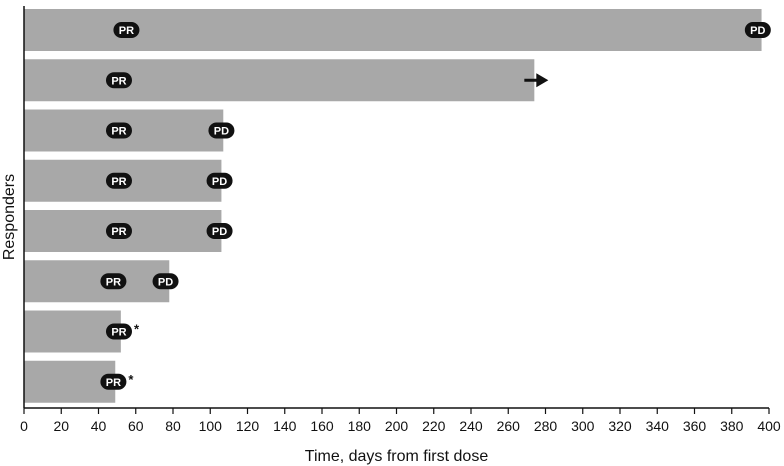 The width and height of the screenshot is (784, 466). What do you see at coordinates (322, 426) in the screenshot?
I see `x-tick-label: 160` at bounding box center [322, 426].